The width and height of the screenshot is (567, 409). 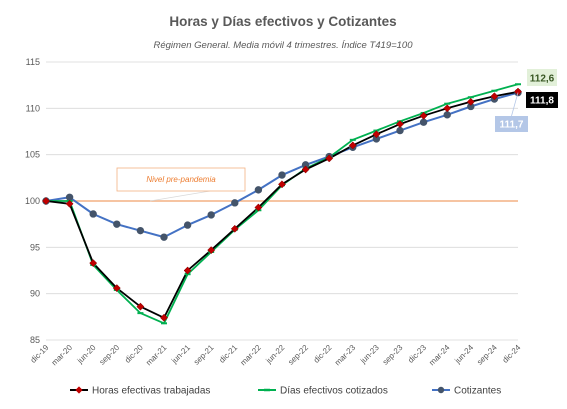 I want to click on x-tick-label: sep-20, so click(x=110, y=355).